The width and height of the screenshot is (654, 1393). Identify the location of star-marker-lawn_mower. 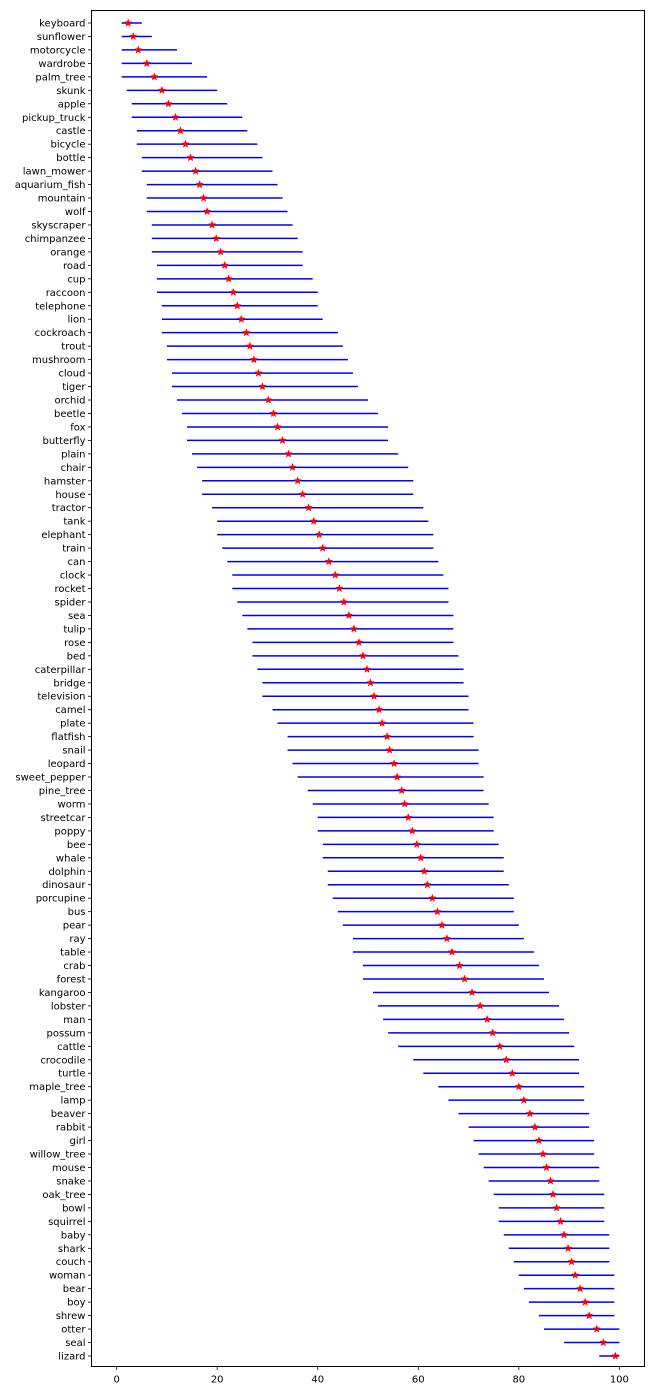
(195, 170).